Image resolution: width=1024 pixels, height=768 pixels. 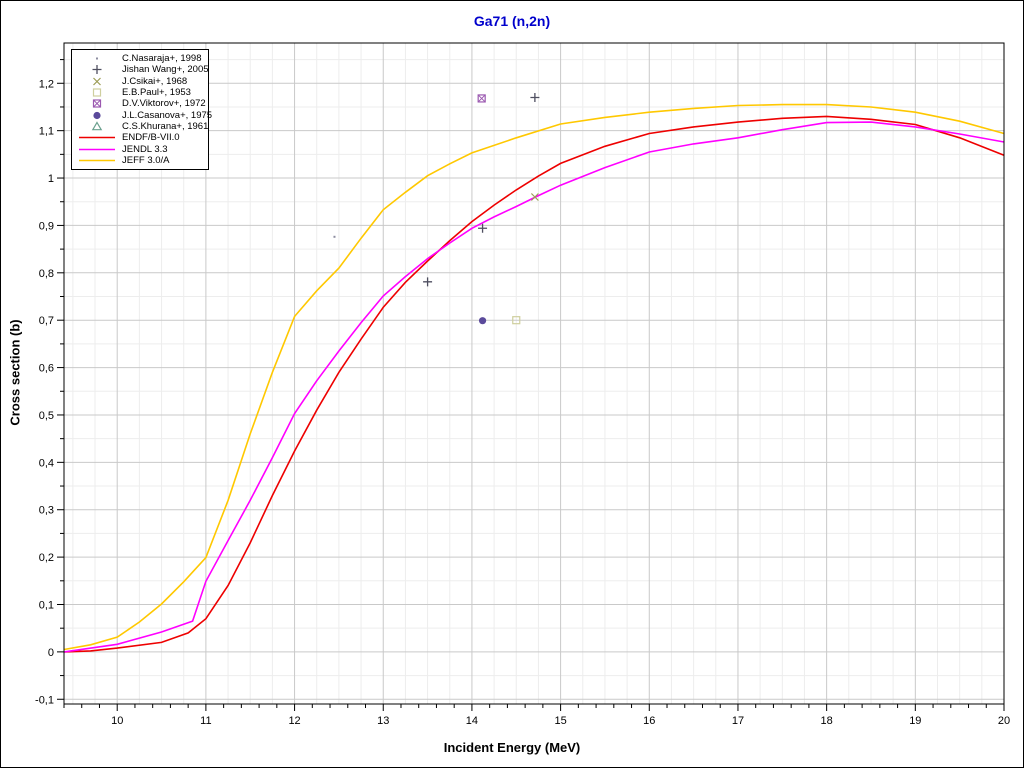 I want to click on legend-label: JEFF 3.0/A, so click(x=146, y=160).